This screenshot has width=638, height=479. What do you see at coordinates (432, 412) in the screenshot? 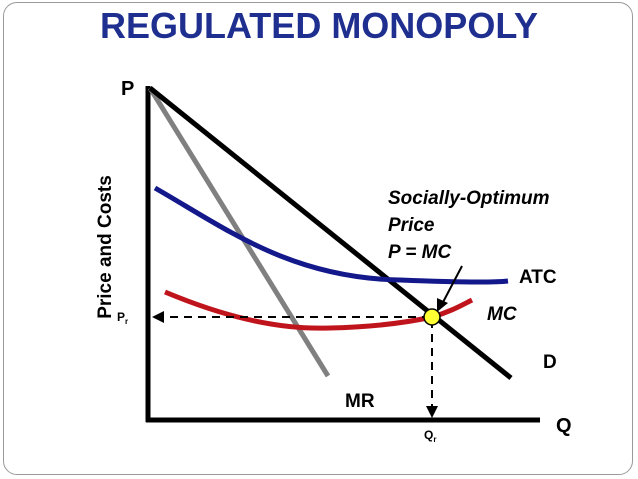
I see `quantity-guide-arrowhead` at bounding box center [432, 412].